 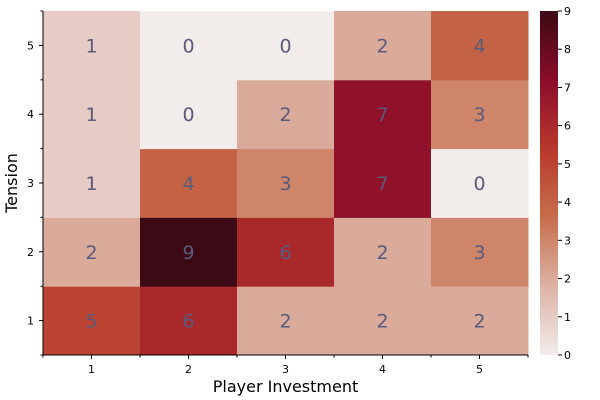 I want to click on cell-value-label: 9, so click(x=188, y=253).